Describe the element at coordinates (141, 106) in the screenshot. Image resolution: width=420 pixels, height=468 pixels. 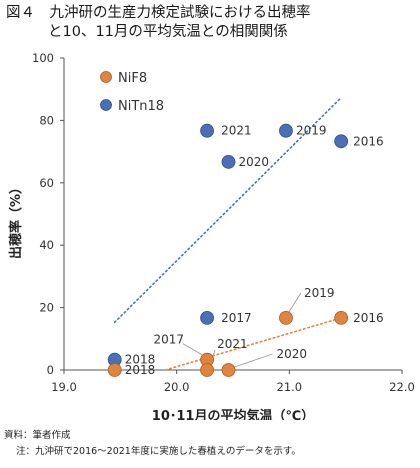
I see `legend-label-nitn18: NiTn18` at that location.